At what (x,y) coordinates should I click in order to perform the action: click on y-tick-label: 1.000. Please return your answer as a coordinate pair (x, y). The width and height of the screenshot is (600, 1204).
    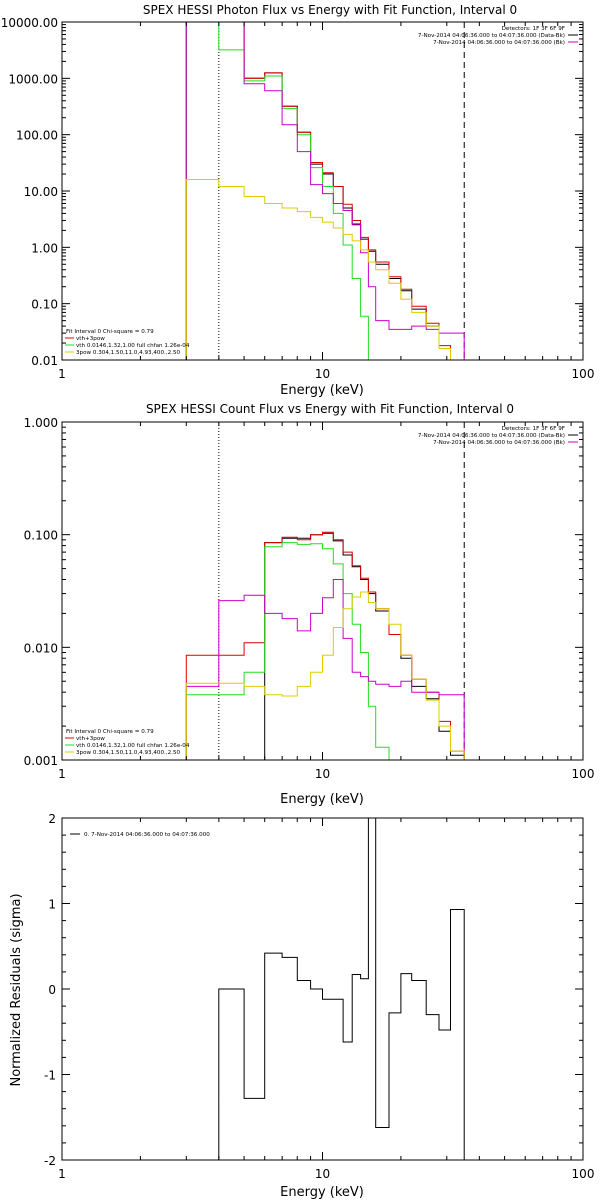
    Looking at the image, I should click on (41, 423).